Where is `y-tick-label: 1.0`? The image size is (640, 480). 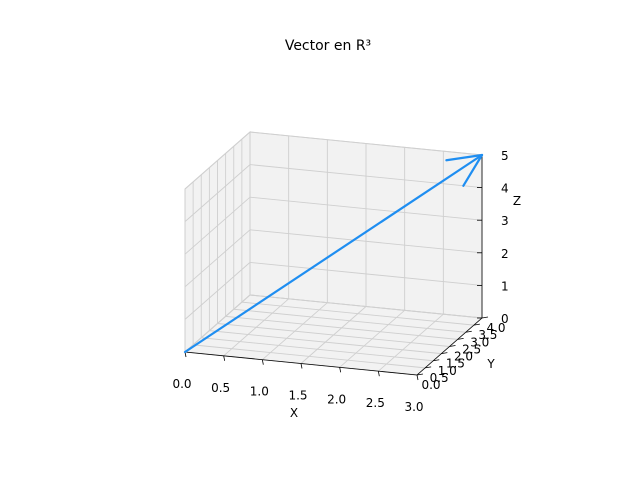 y-tick-label: 1.0 is located at coordinates (447, 371).